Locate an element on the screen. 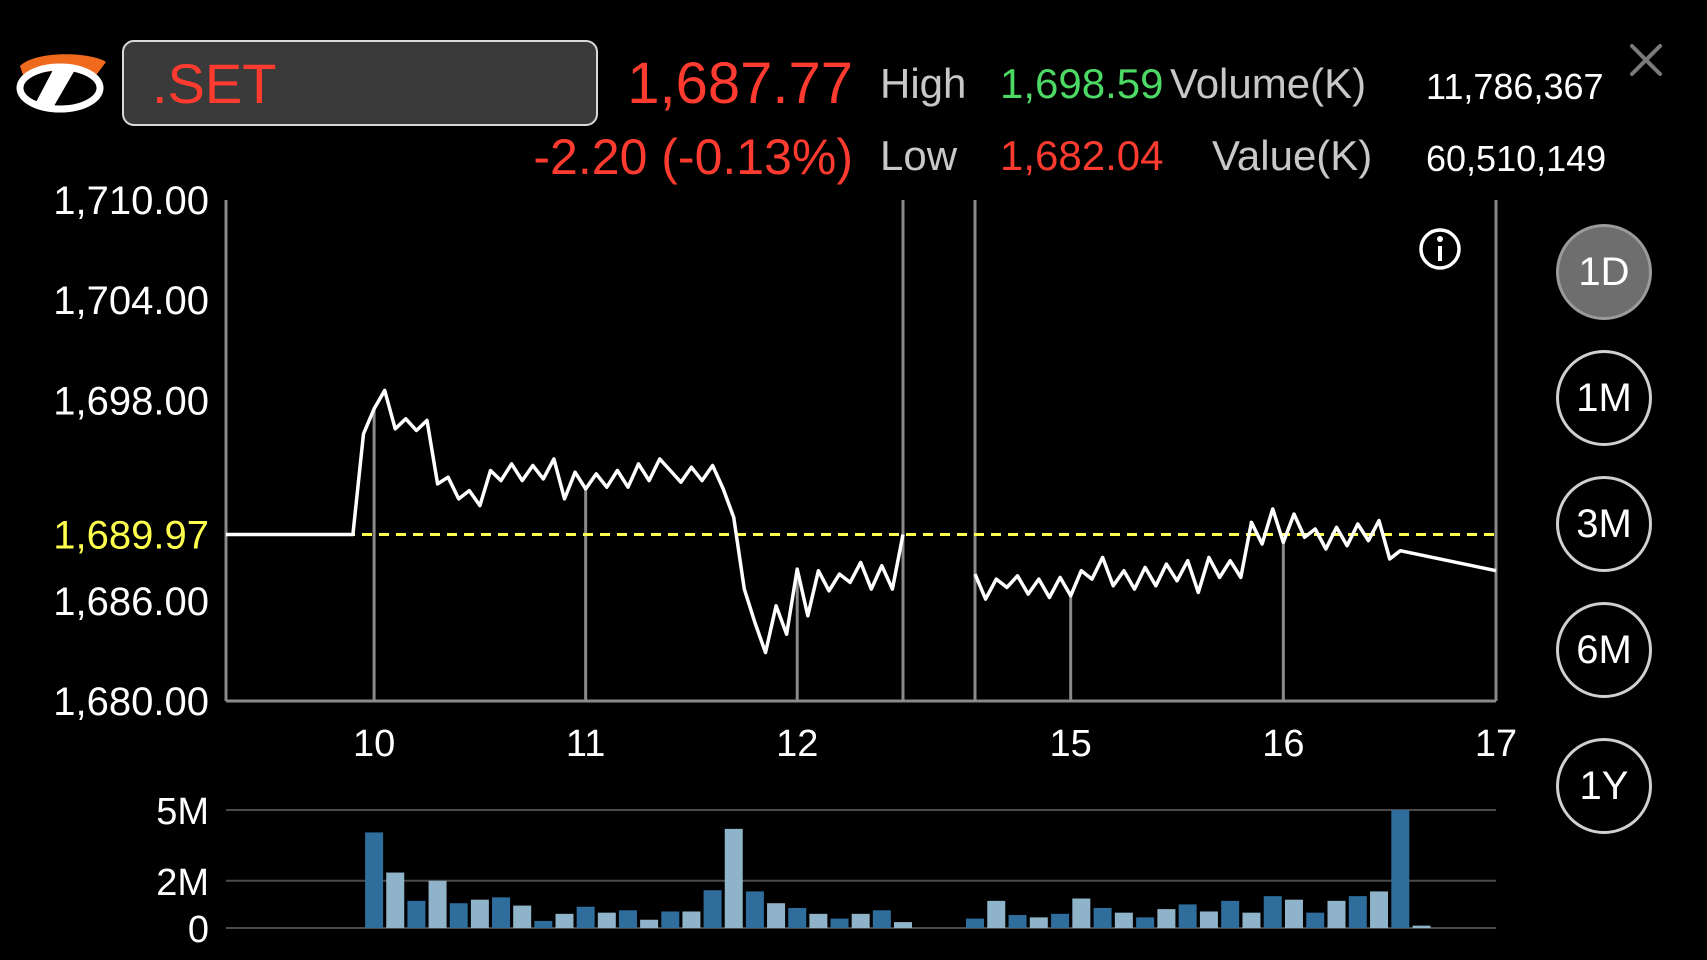  x-tick-label: 17 is located at coordinates (1496, 744).